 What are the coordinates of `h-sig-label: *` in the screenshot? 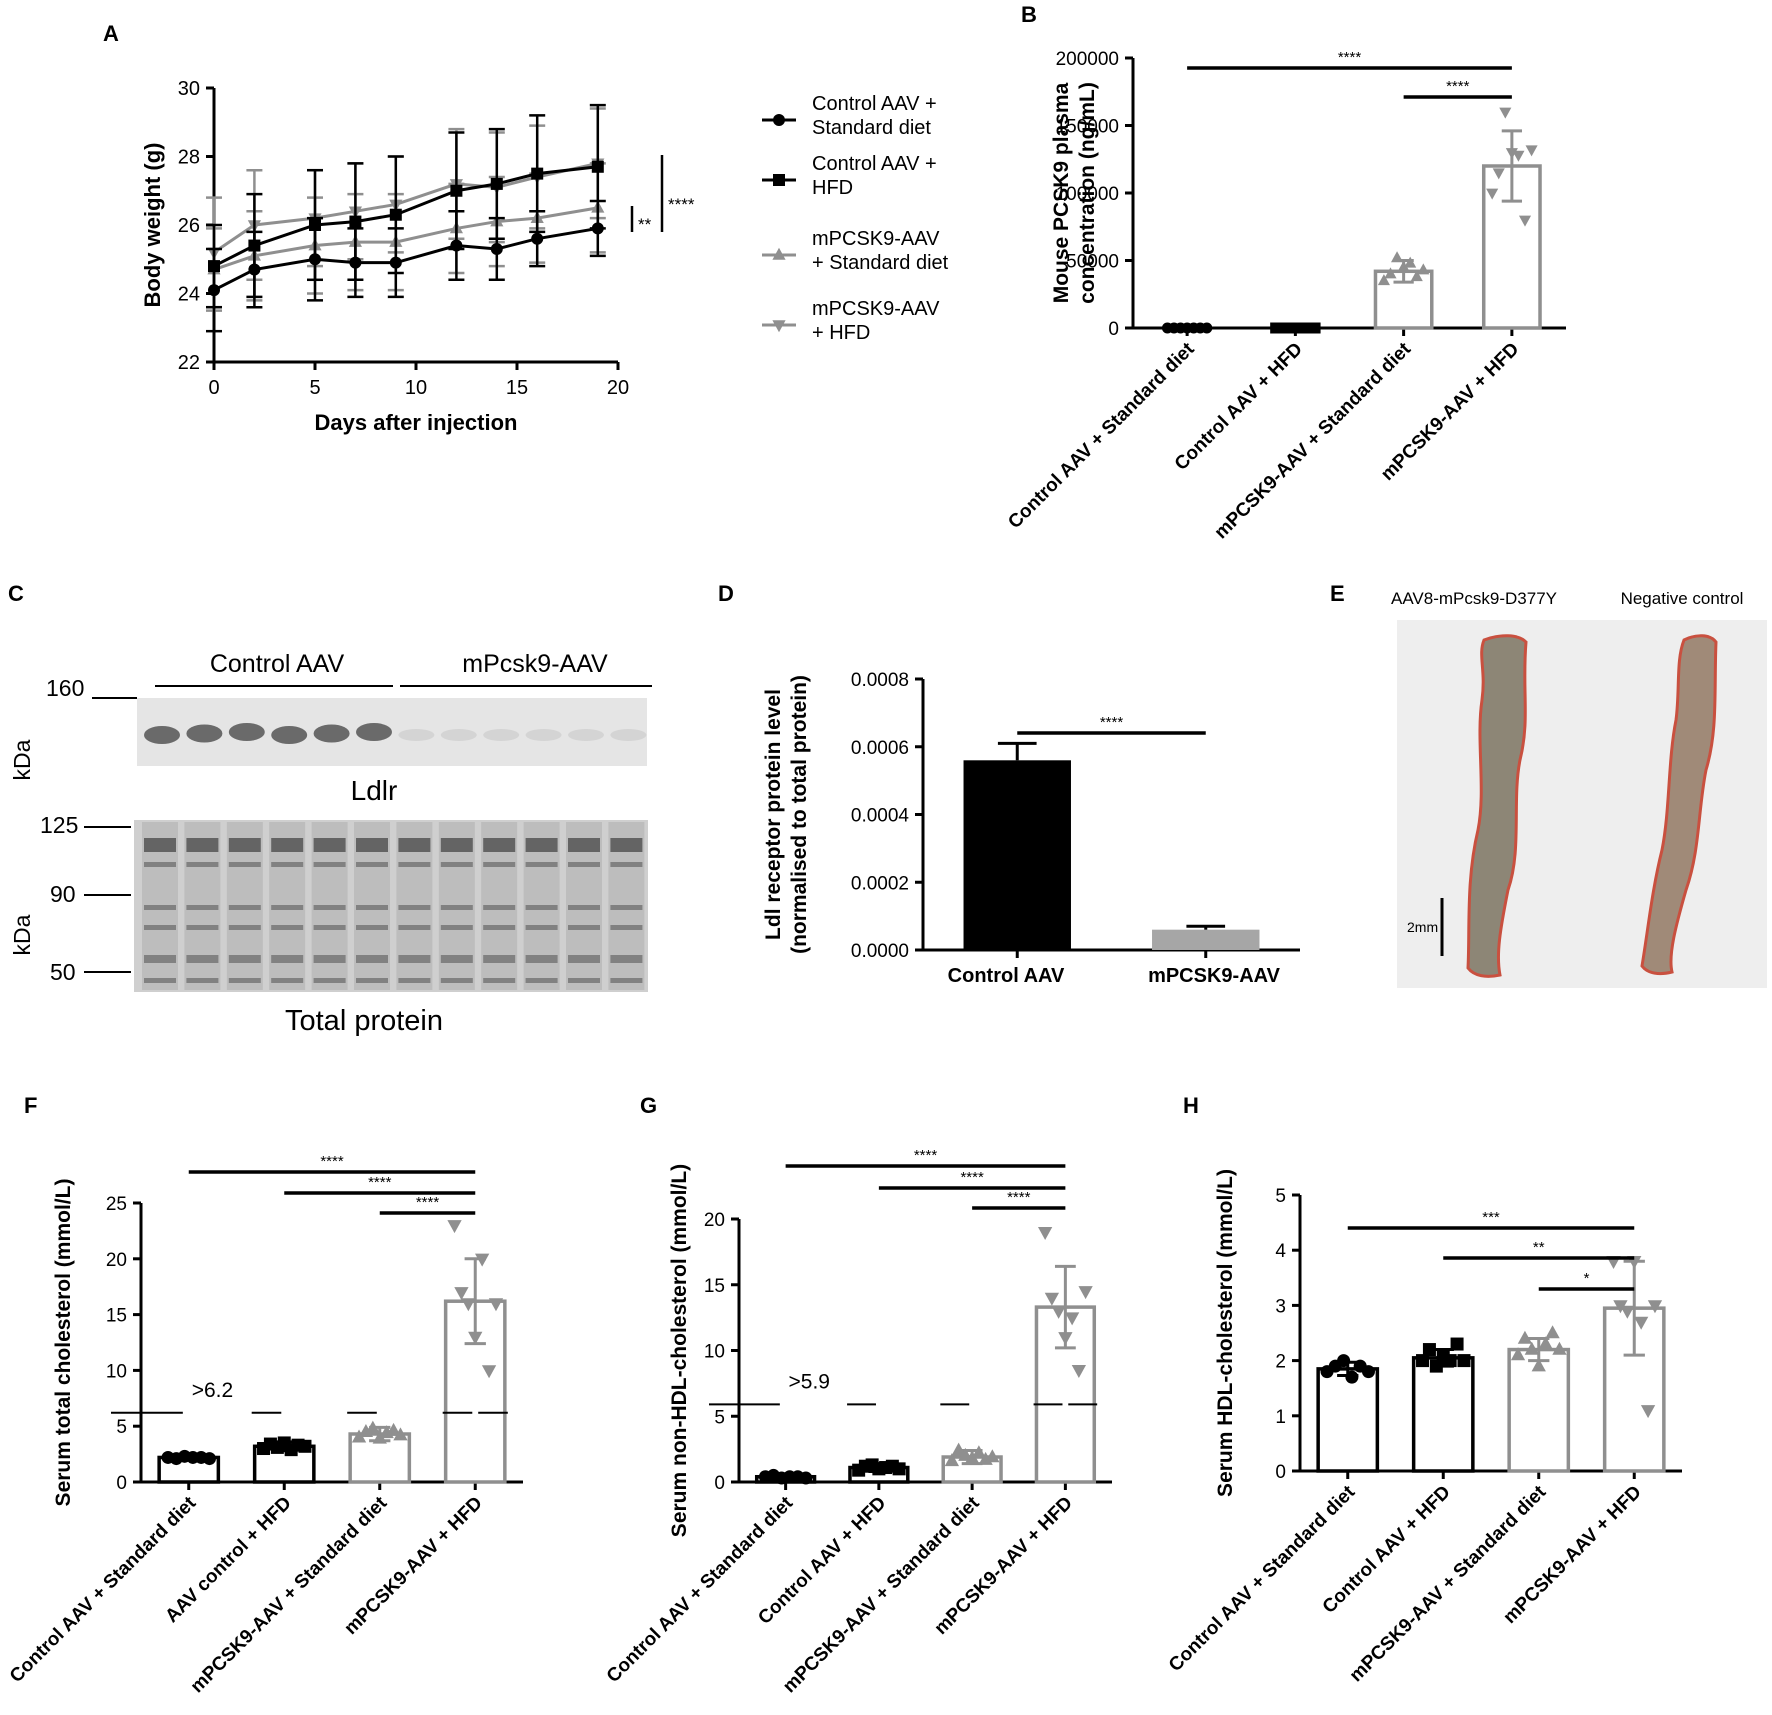 It's located at (1587, 1278).